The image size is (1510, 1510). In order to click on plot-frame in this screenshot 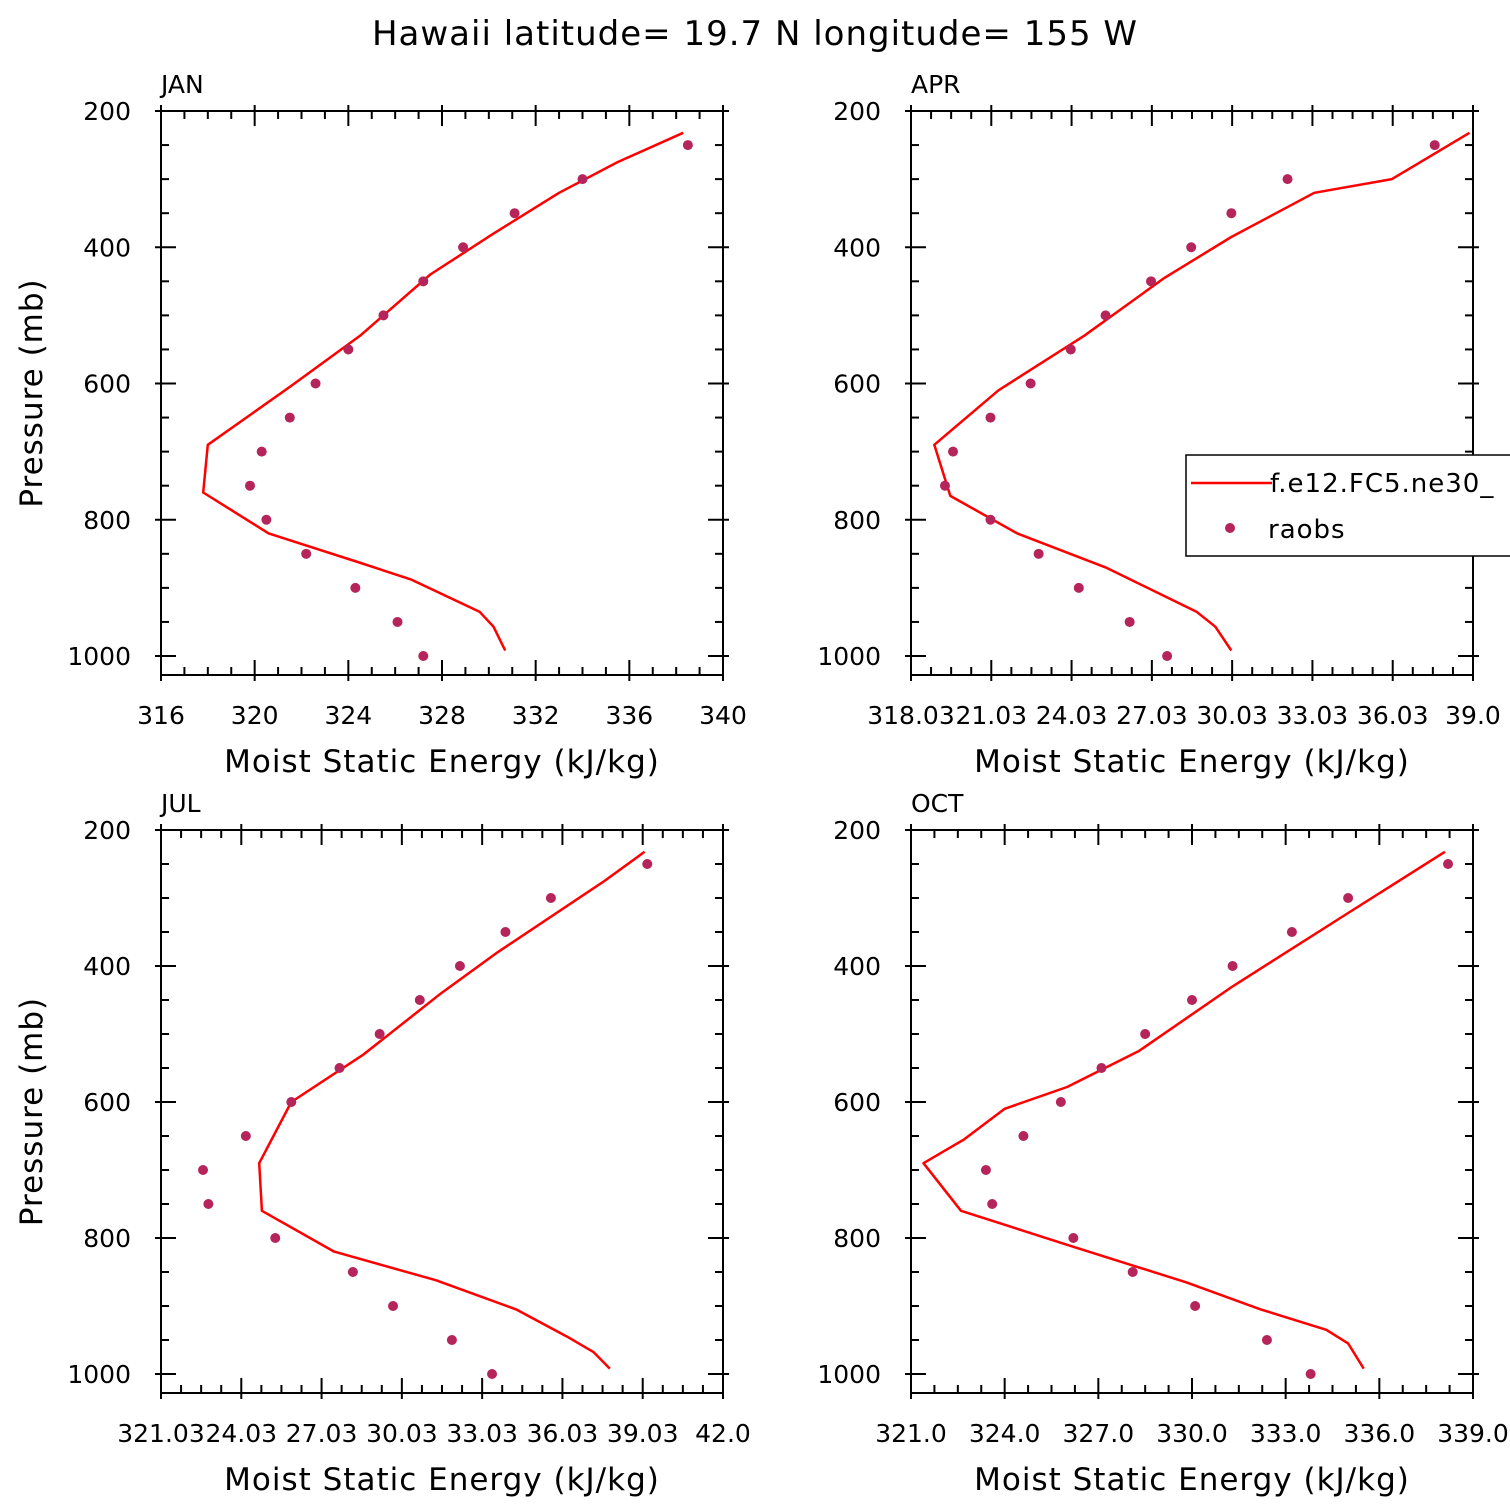, I will do `click(442, 1111)`.